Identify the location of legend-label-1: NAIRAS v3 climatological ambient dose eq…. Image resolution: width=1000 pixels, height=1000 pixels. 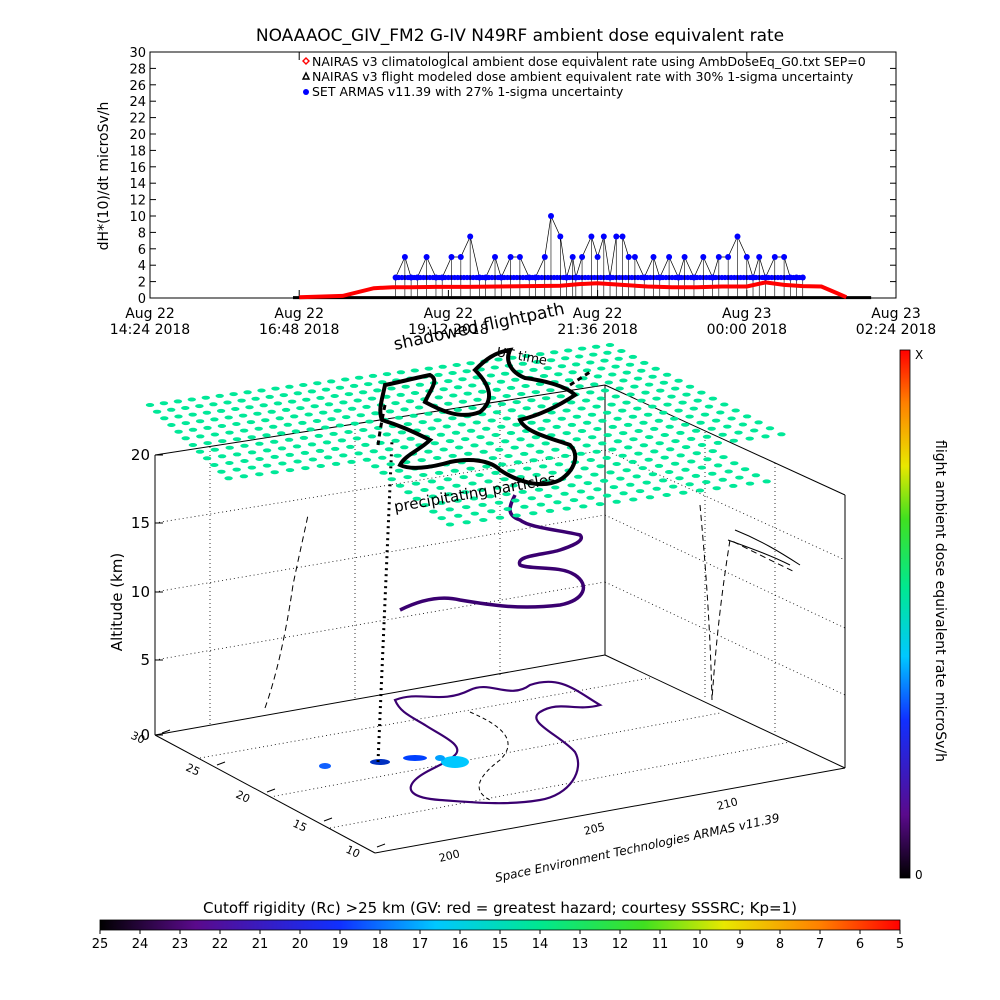
(589, 61).